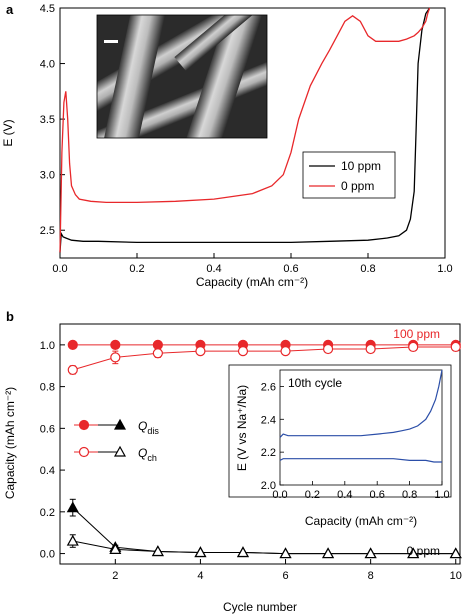 Image resolution: width=474 pixels, height=616 pixels. What do you see at coordinates (371, 576) in the screenshot?
I see `panel-b-x-tick-label: 8` at bounding box center [371, 576].